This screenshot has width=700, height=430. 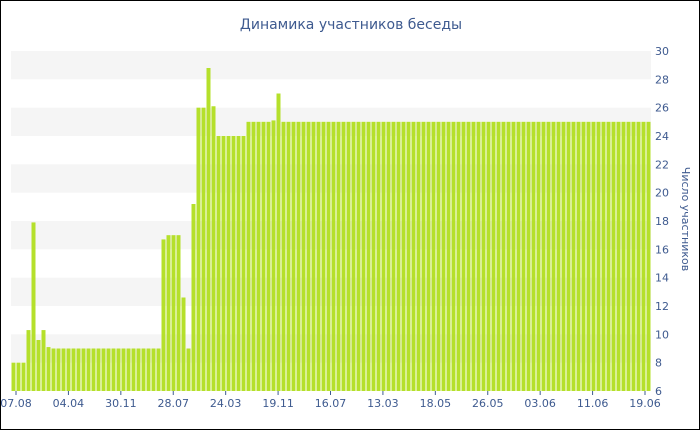 What do you see at coordinates (278, 403) in the screenshot?
I see `x-tick-label: 19.11` at bounding box center [278, 403].